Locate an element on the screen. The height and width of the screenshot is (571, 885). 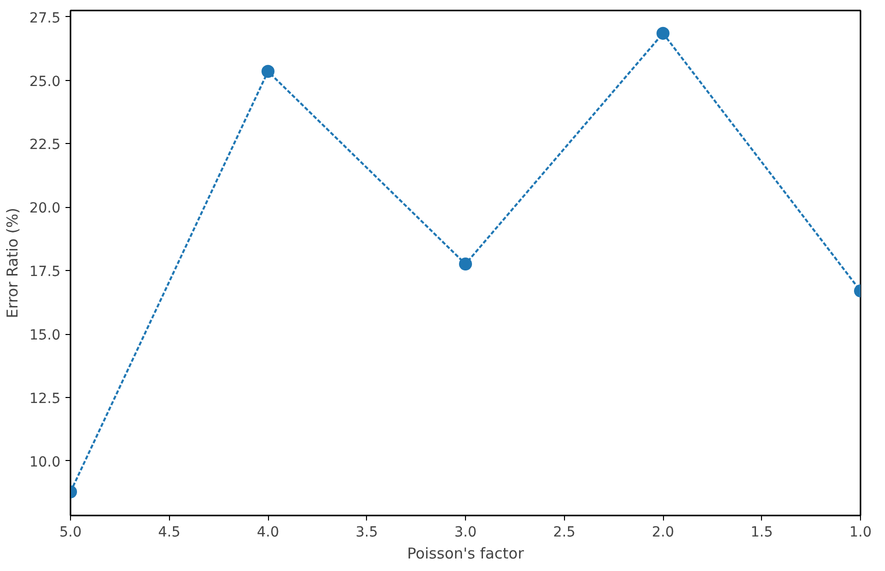
y-tick-label: 20.0 is located at coordinates (44, 208).